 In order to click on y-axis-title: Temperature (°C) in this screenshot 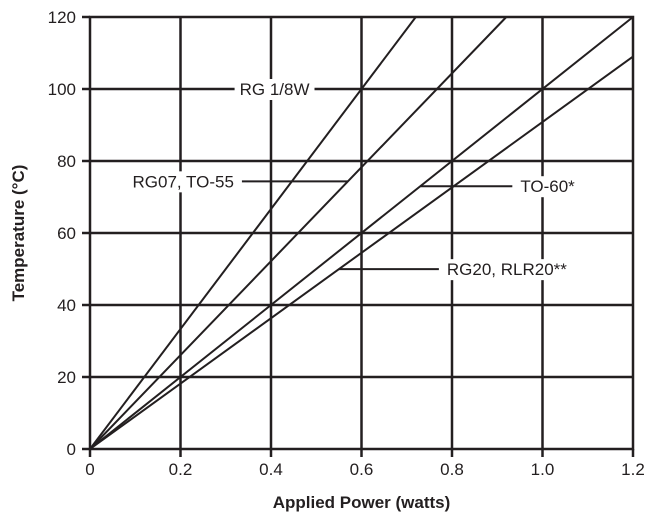, I will do `click(18, 233)`.